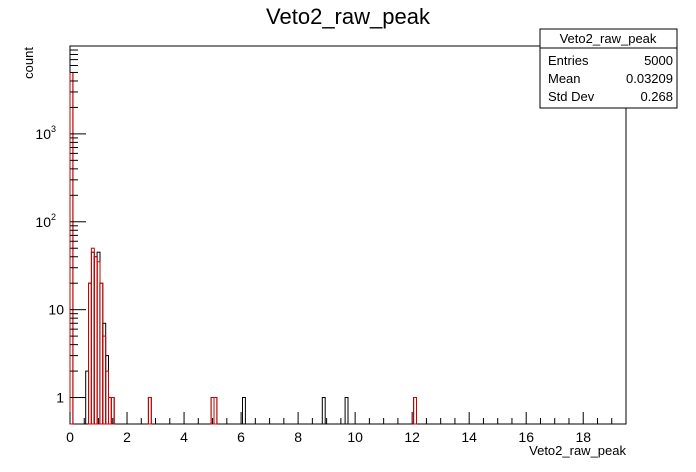  Describe the element at coordinates (564, 78) in the screenshot. I see `stats-label-mean: Mean` at that location.